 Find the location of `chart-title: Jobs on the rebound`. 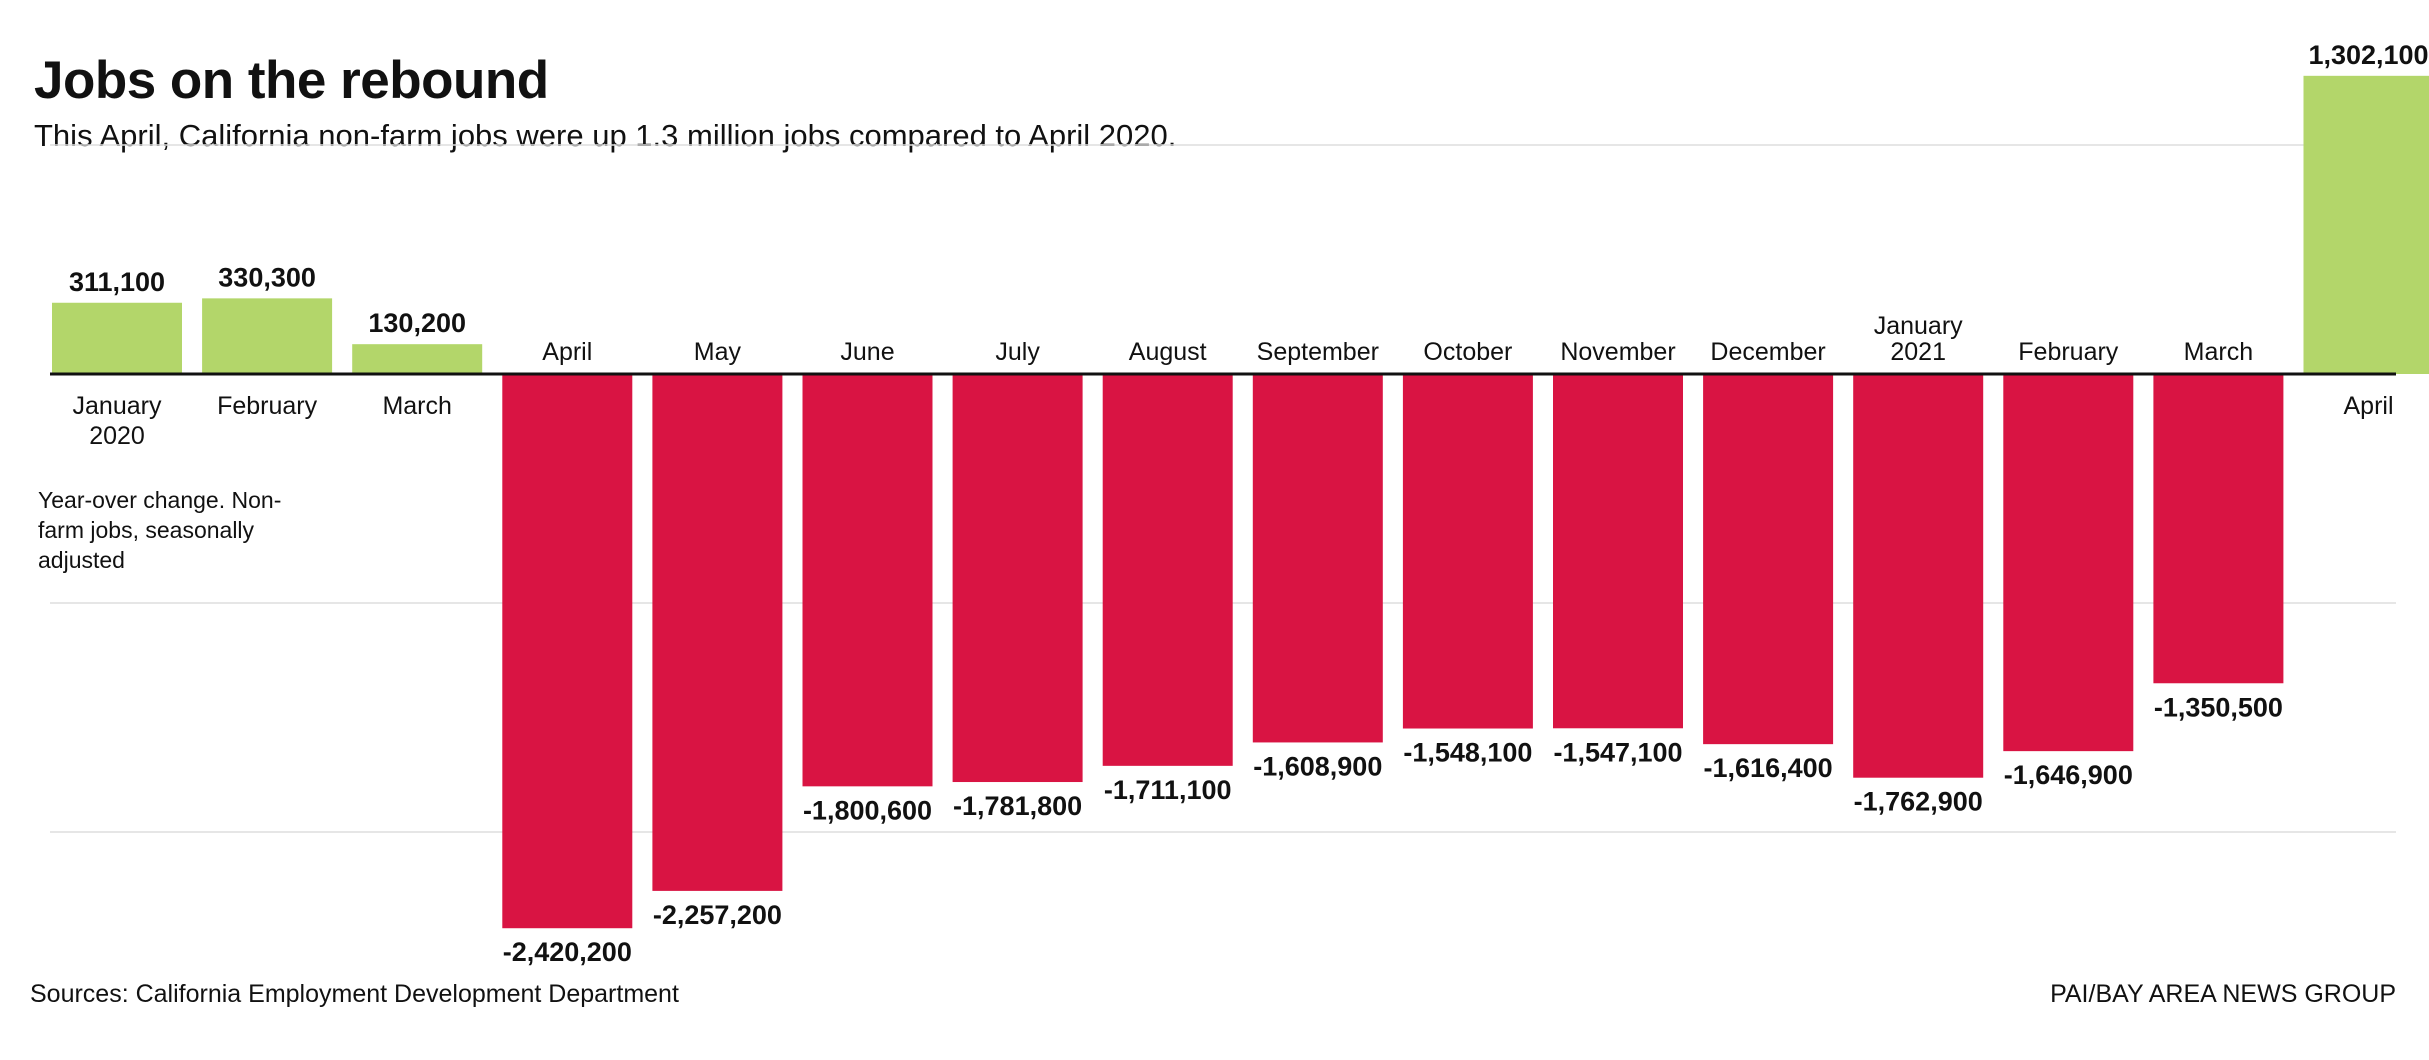

chart-title: Jobs on the rebound is located at coordinates (291, 80).